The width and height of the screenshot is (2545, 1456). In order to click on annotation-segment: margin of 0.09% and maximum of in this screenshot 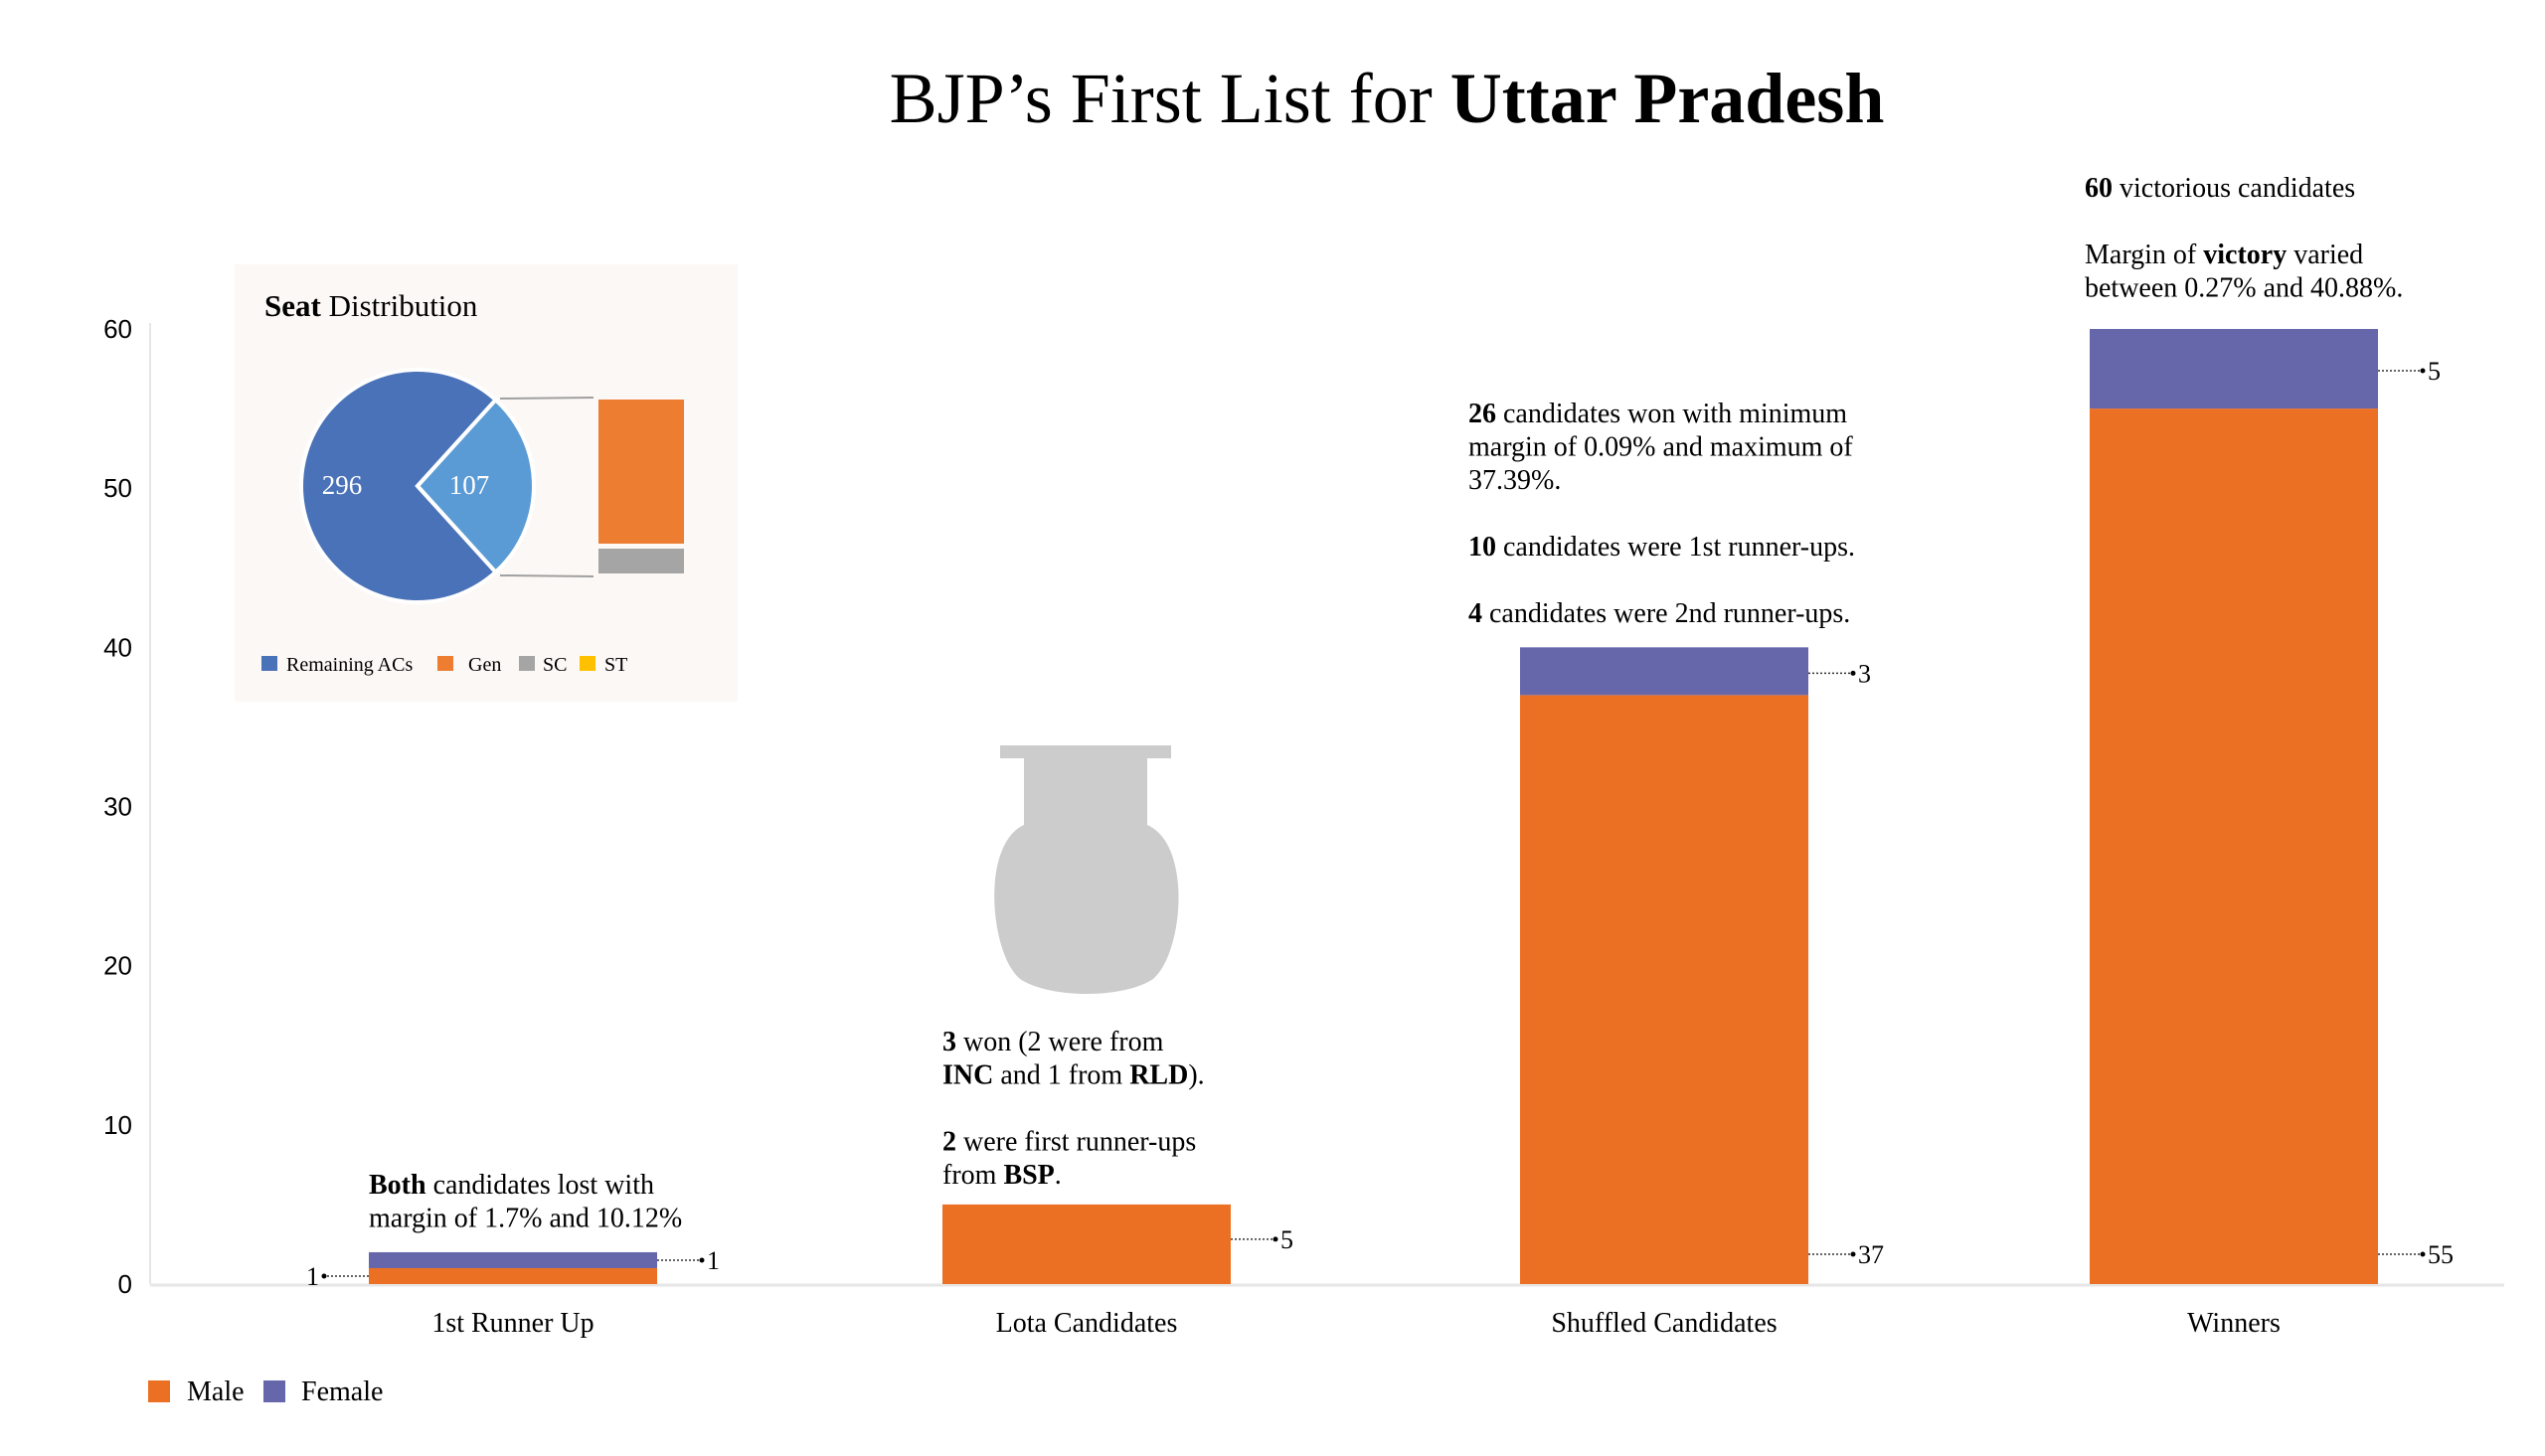, I will do `click(1660, 447)`.